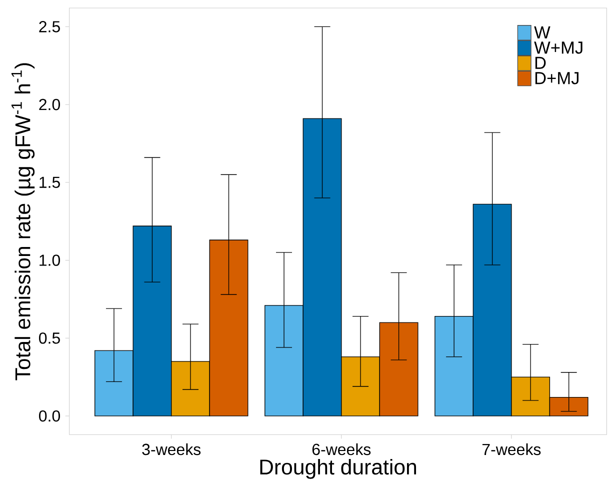 This screenshot has width=608, height=487. What do you see at coordinates (49, 104) in the screenshot?
I see `y-tick-label: 2.0` at bounding box center [49, 104].